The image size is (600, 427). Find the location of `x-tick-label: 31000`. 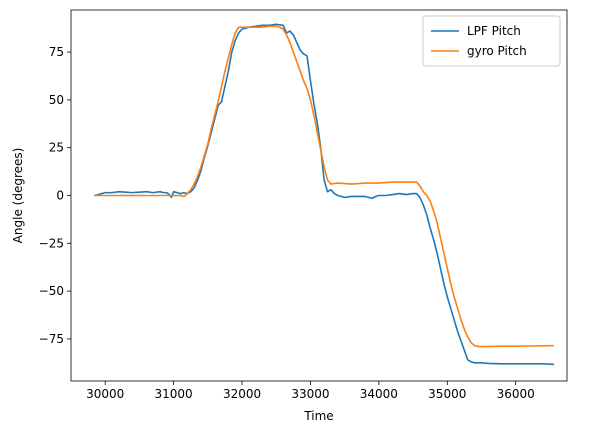

x-tick-label: 31000 is located at coordinates (174, 394).